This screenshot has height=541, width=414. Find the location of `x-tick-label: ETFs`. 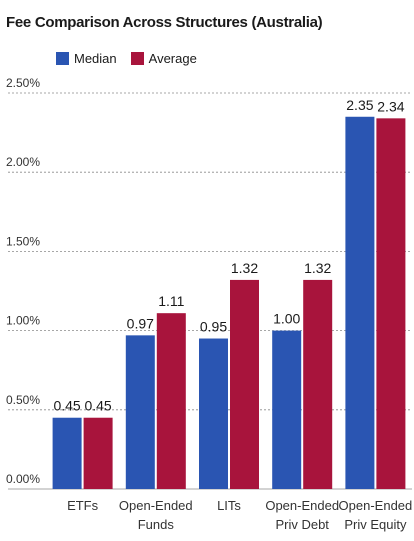

x-tick-label: ETFs is located at coordinates (83, 505).